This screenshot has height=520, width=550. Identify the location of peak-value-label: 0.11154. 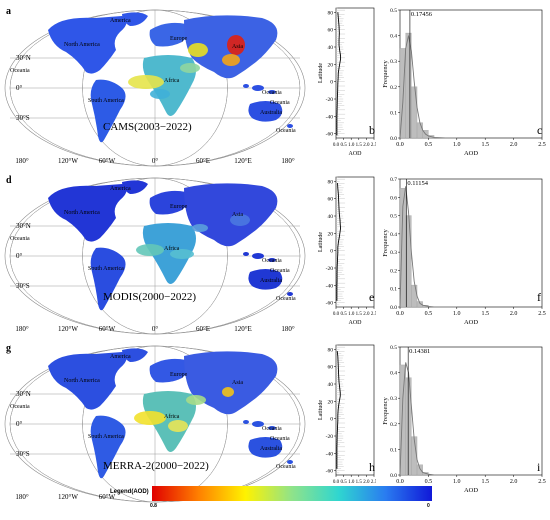
(417, 183).